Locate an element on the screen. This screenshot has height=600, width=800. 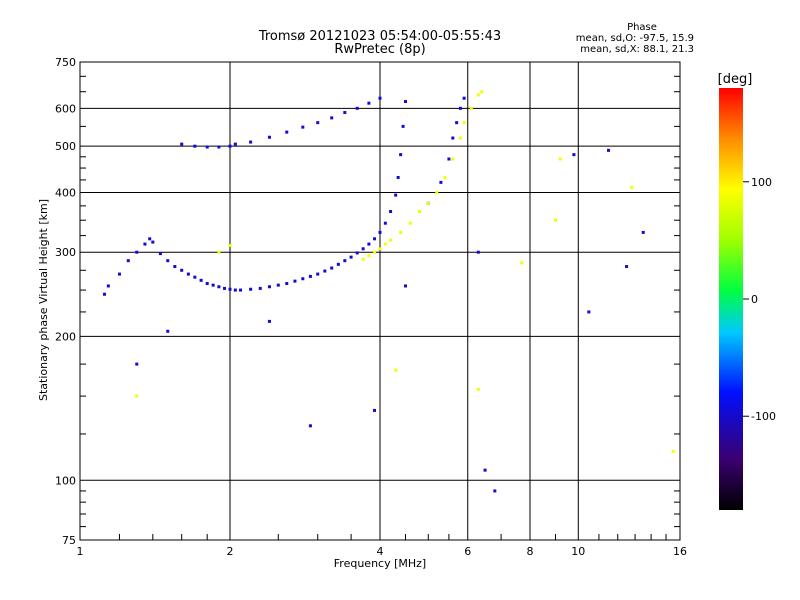
x-tick-label: 16 is located at coordinates (680, 551).